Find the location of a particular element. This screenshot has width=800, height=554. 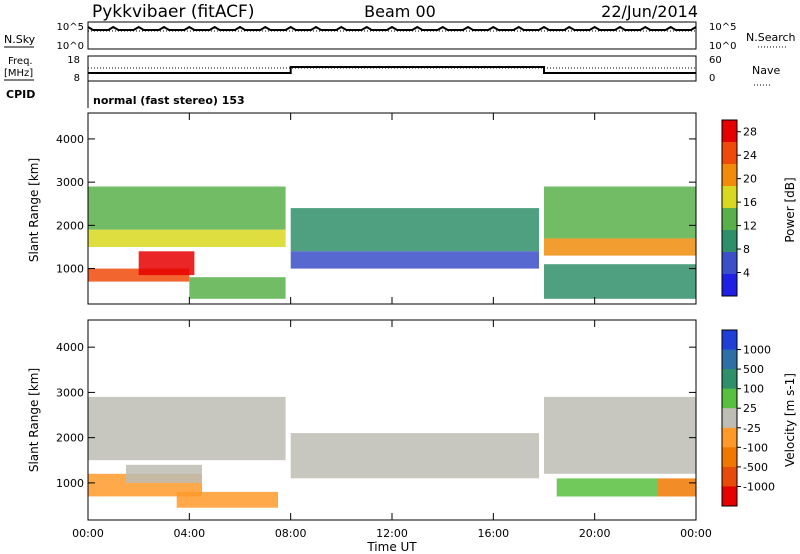

nsearch-label: N.Search is located at coordinates (771, 37).